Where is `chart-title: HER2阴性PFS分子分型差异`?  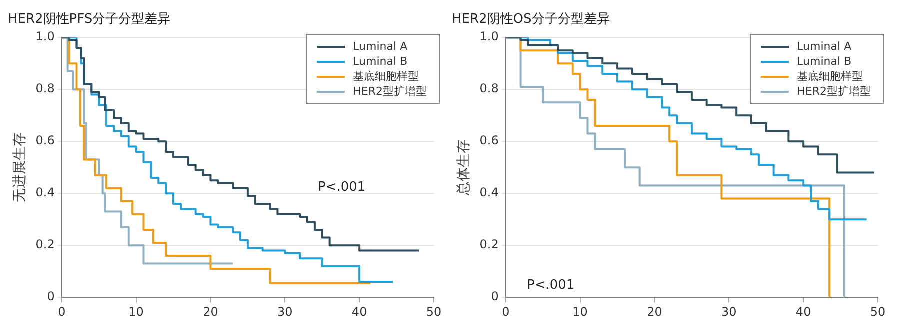 chart-title: HER2阴性PFS分子分型差异 is located at coordinates (89, 20).